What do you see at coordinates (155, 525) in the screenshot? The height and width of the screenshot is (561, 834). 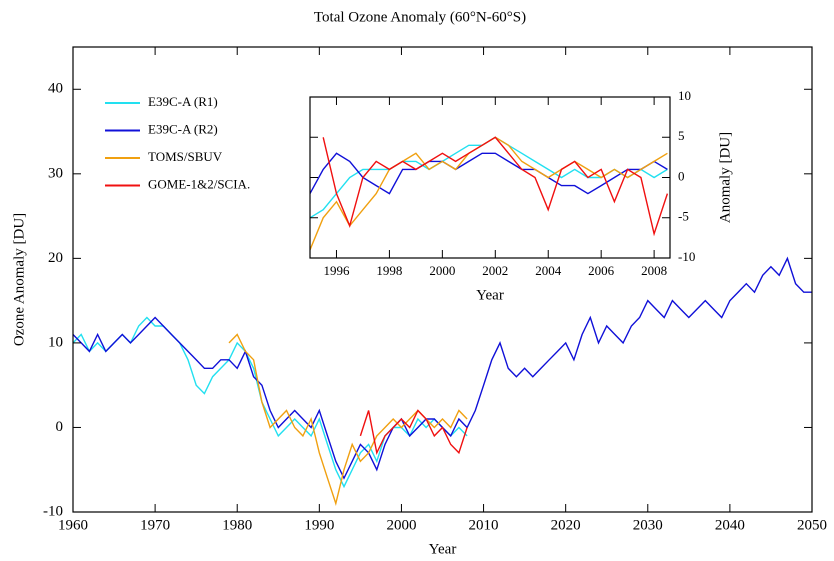 I see `x-tick-label: 1970` at bounding box center [155, 525].